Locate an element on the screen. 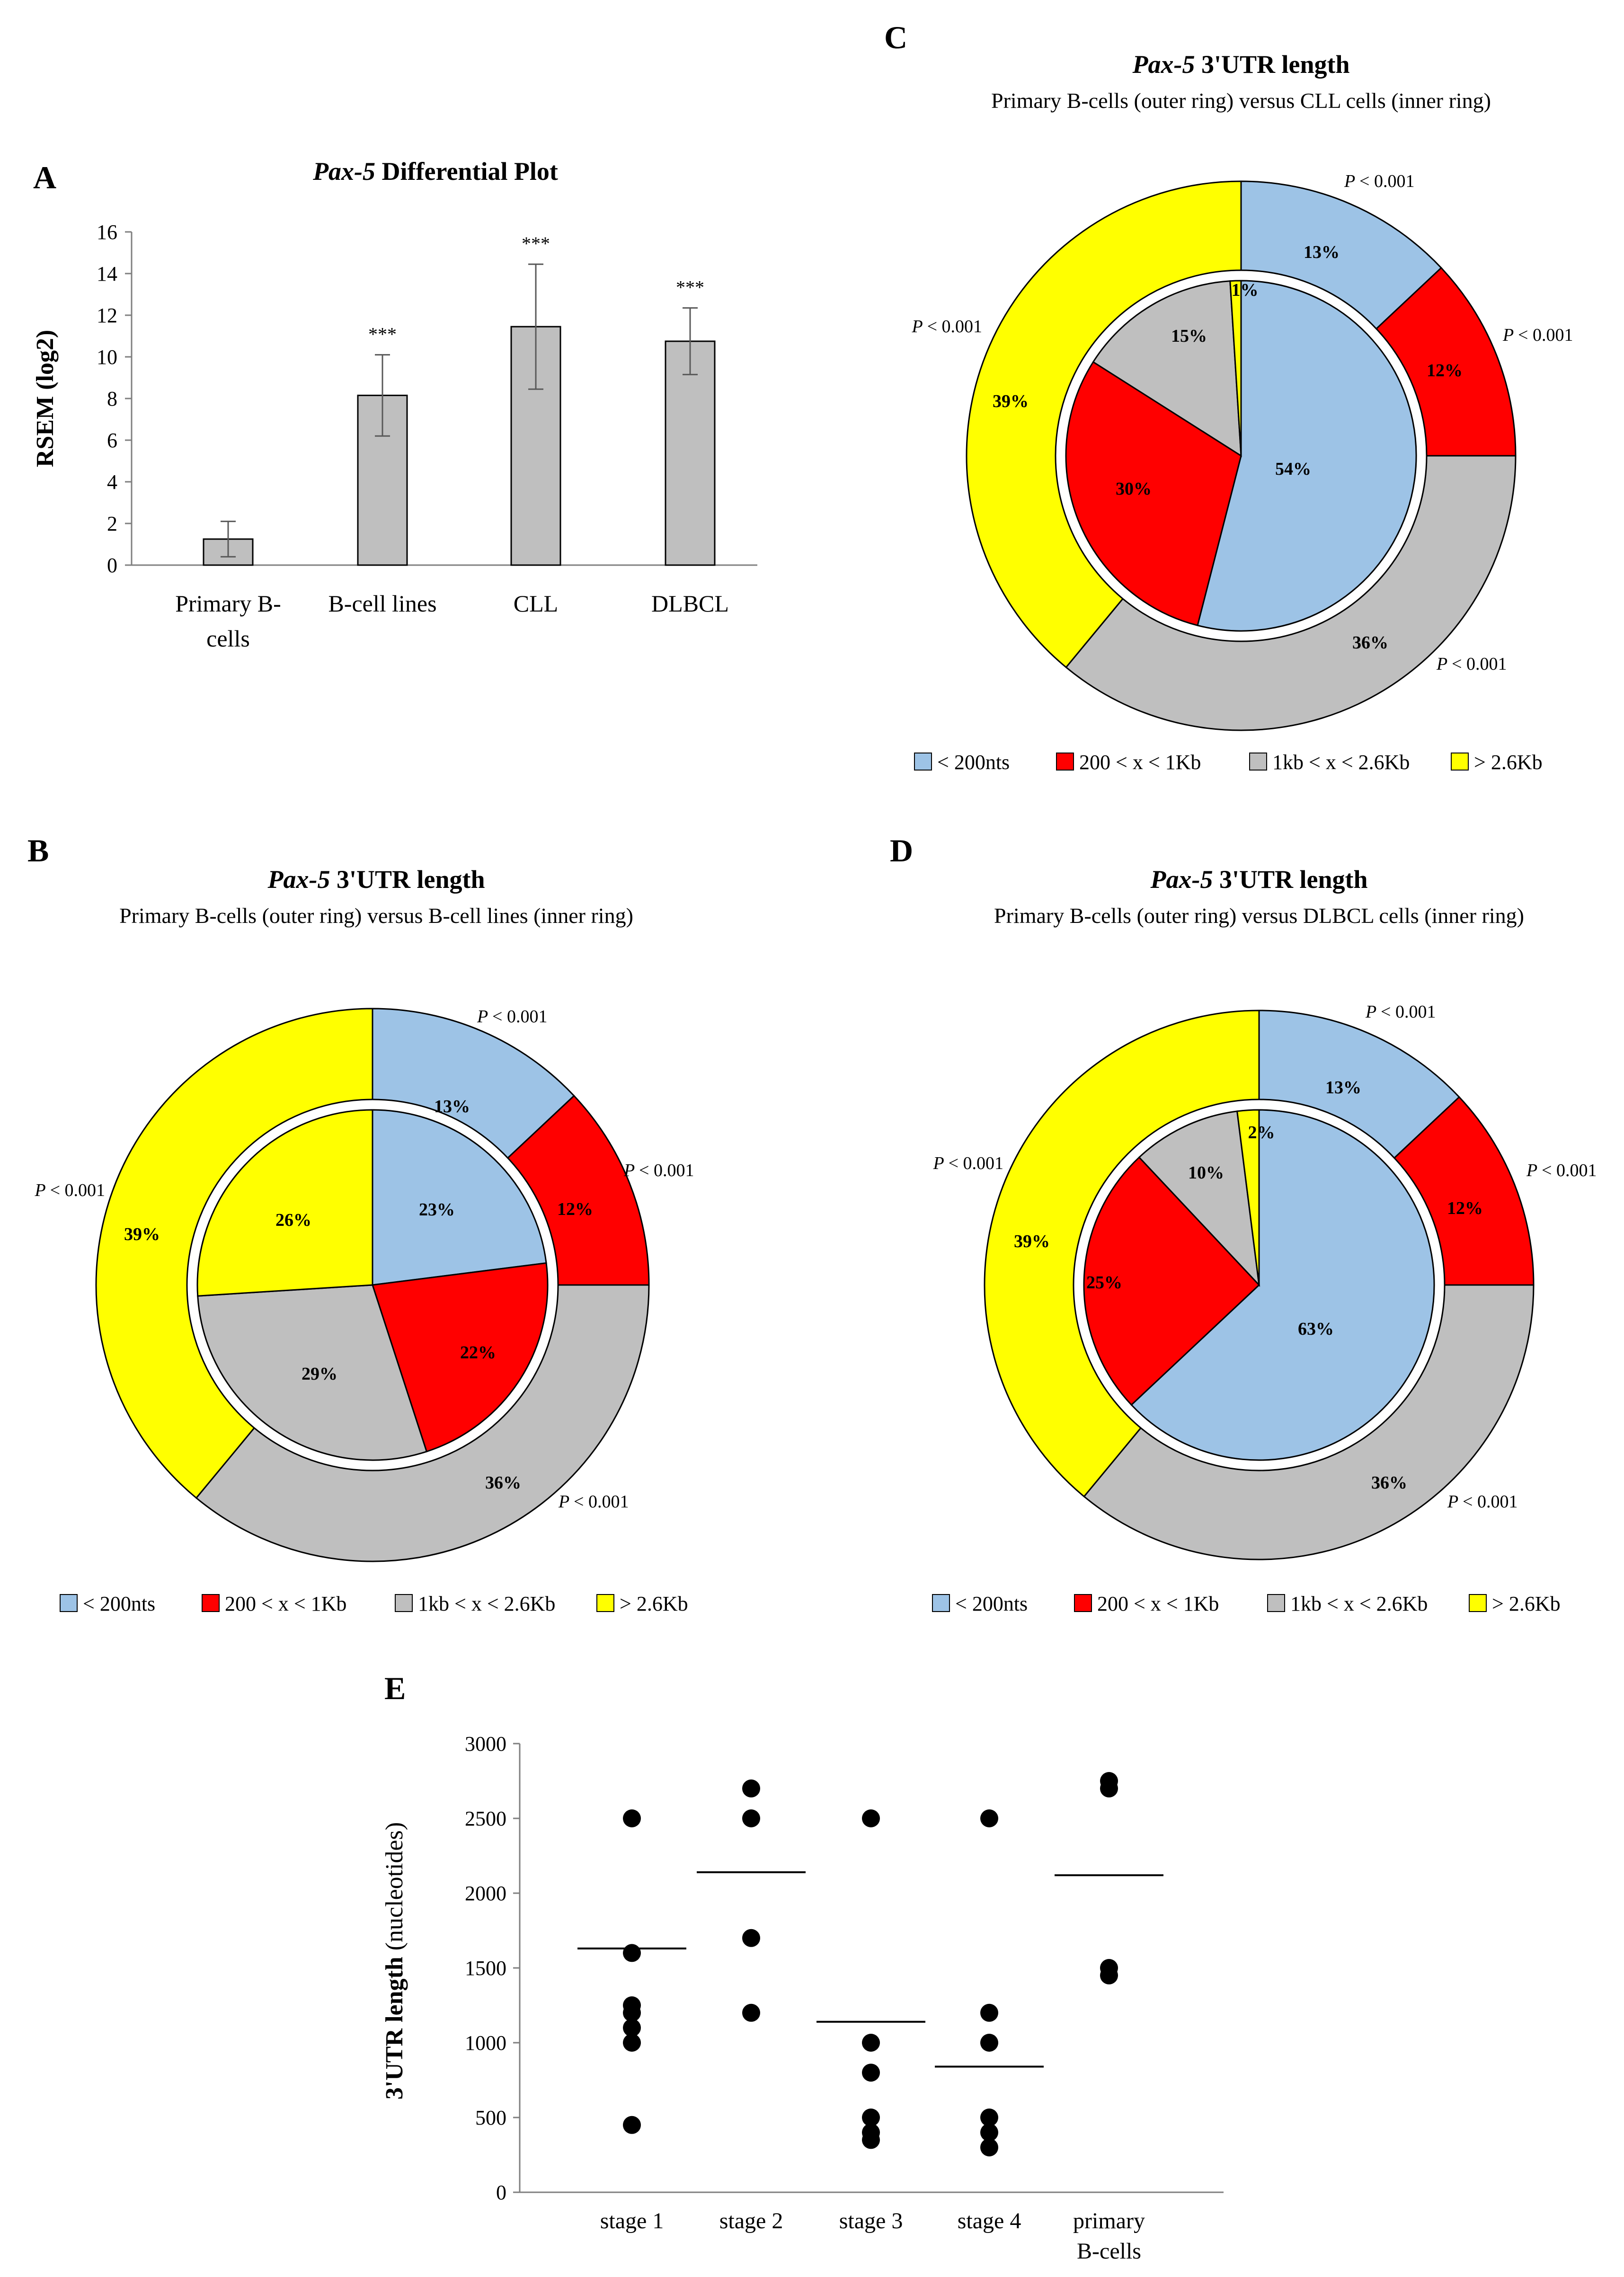 Image resolution: width=1624 pixels, height=2277 pixels. panel-e-ylabel-rest: (nucleotides) is located at coordinates (394, 1889).